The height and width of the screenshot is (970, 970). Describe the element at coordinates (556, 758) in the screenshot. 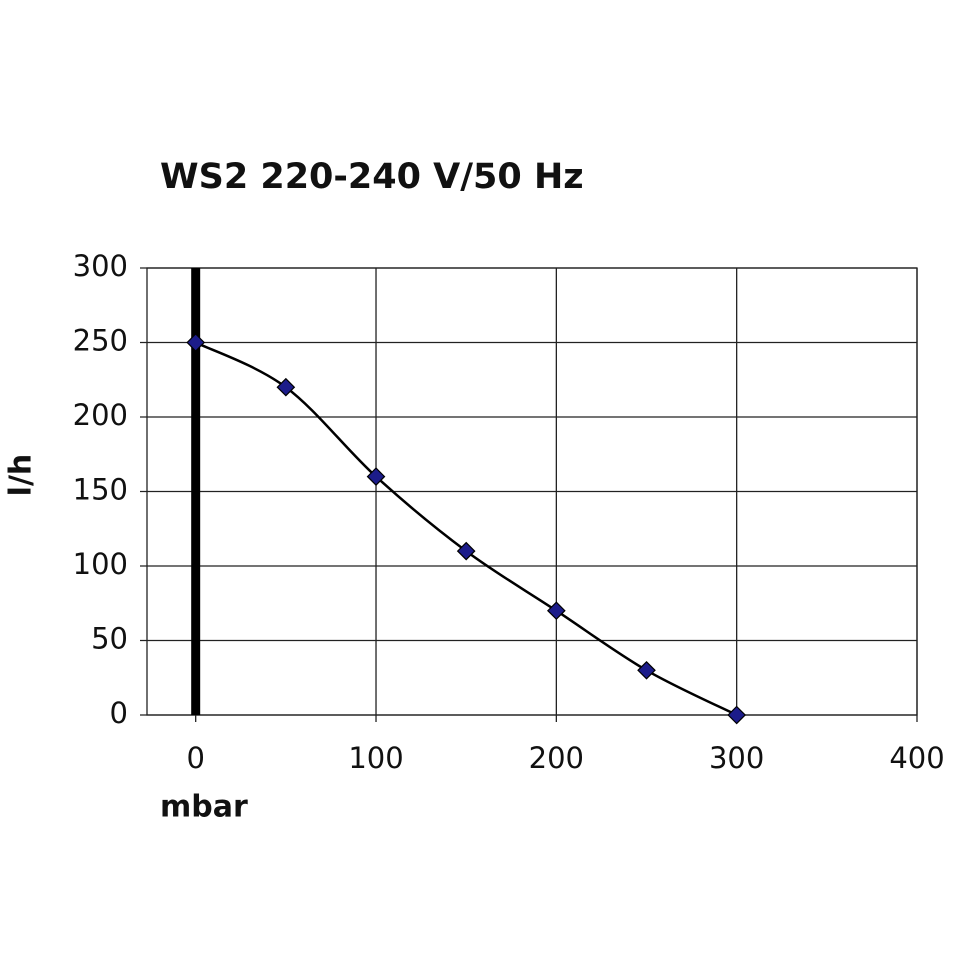

I see `x-tick-label: 200` at that location.